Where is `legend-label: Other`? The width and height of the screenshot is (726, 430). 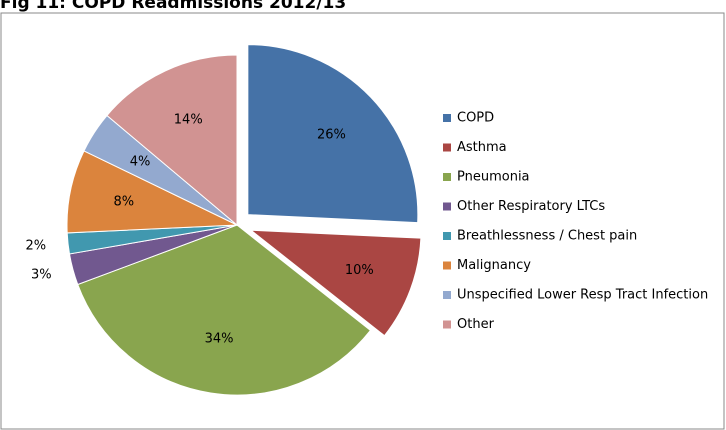
legend-label: Other is located at coordinates (476, 324).